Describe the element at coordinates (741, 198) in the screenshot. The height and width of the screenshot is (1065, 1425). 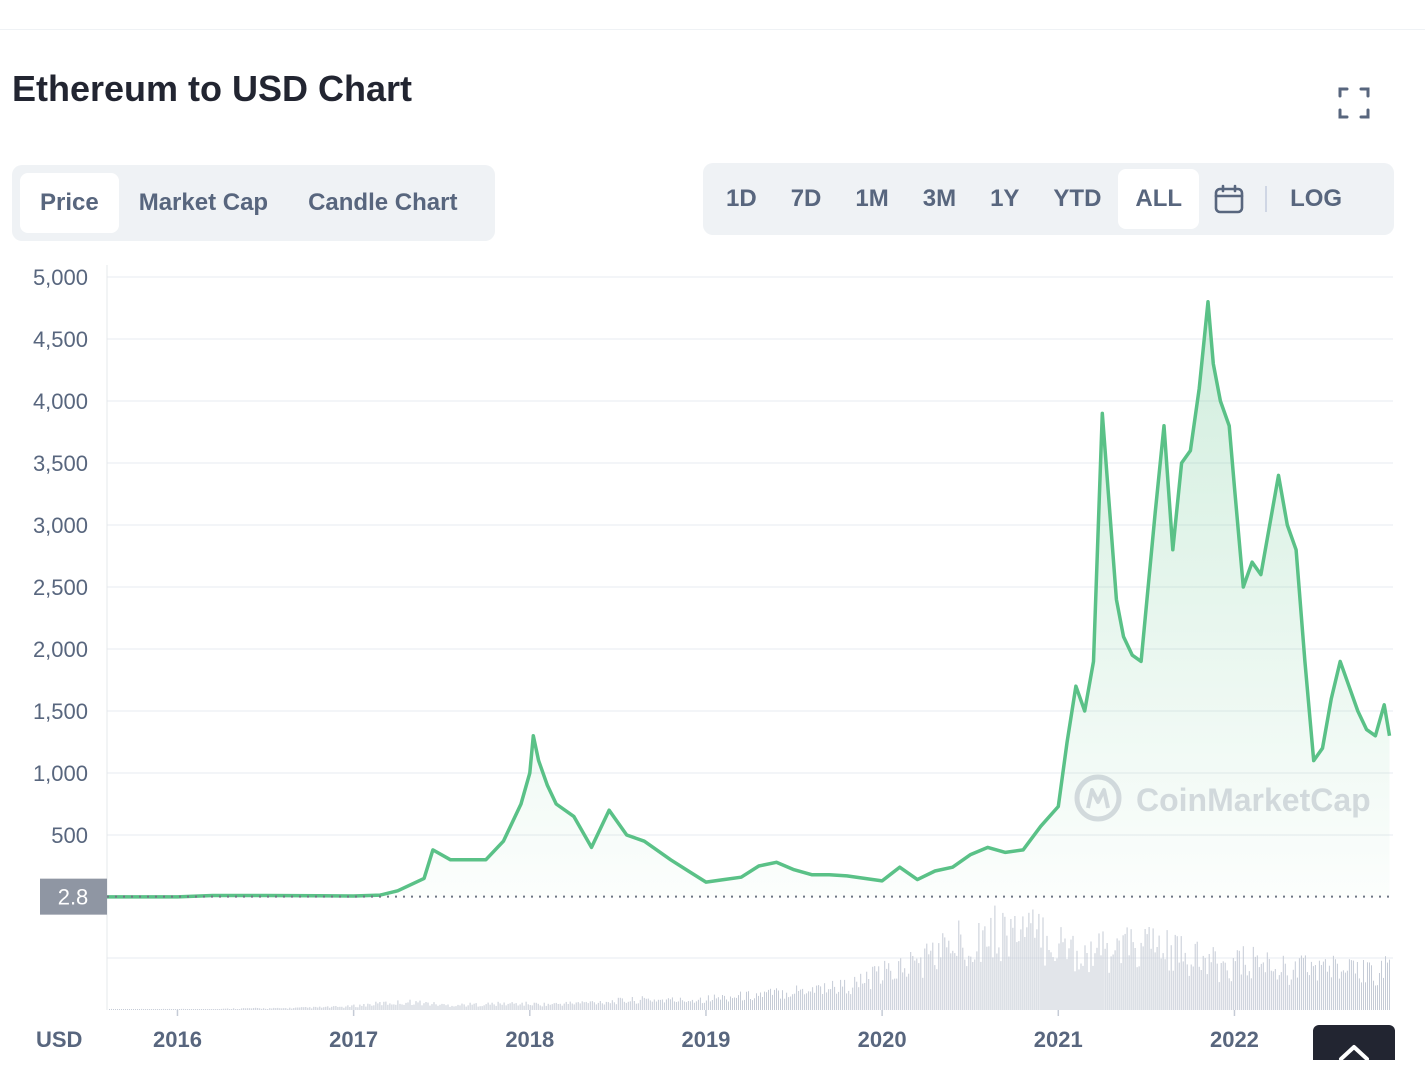
I see `range-1d: 1D` at that location.